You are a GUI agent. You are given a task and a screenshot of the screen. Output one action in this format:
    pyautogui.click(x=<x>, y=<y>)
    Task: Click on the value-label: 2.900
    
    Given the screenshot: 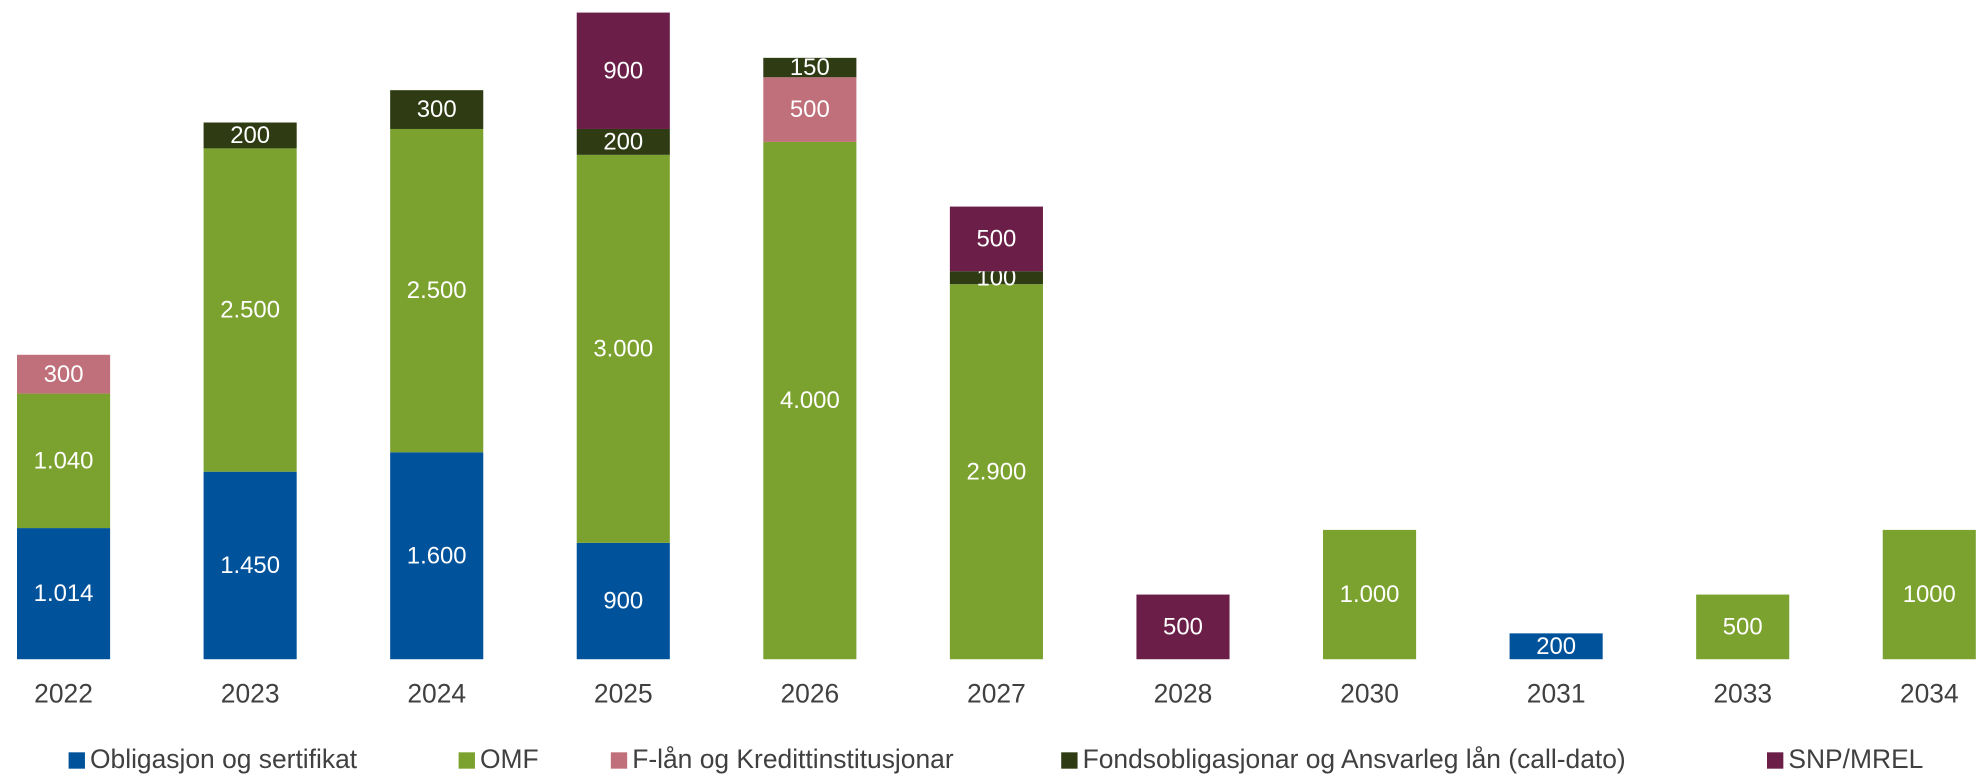 What is the action you would take?
    pyautogui.click(x=997, y=471)
    